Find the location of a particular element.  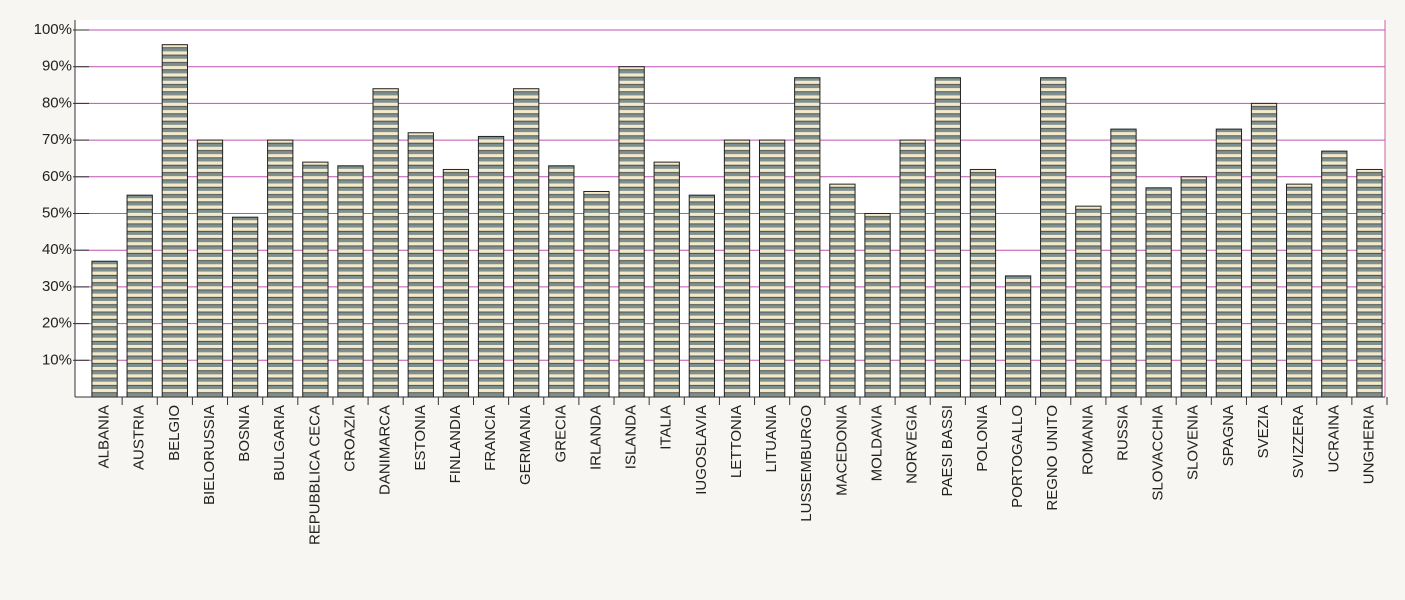

x-tick-label: AUSTRIA is located at coordinates (139, 437).